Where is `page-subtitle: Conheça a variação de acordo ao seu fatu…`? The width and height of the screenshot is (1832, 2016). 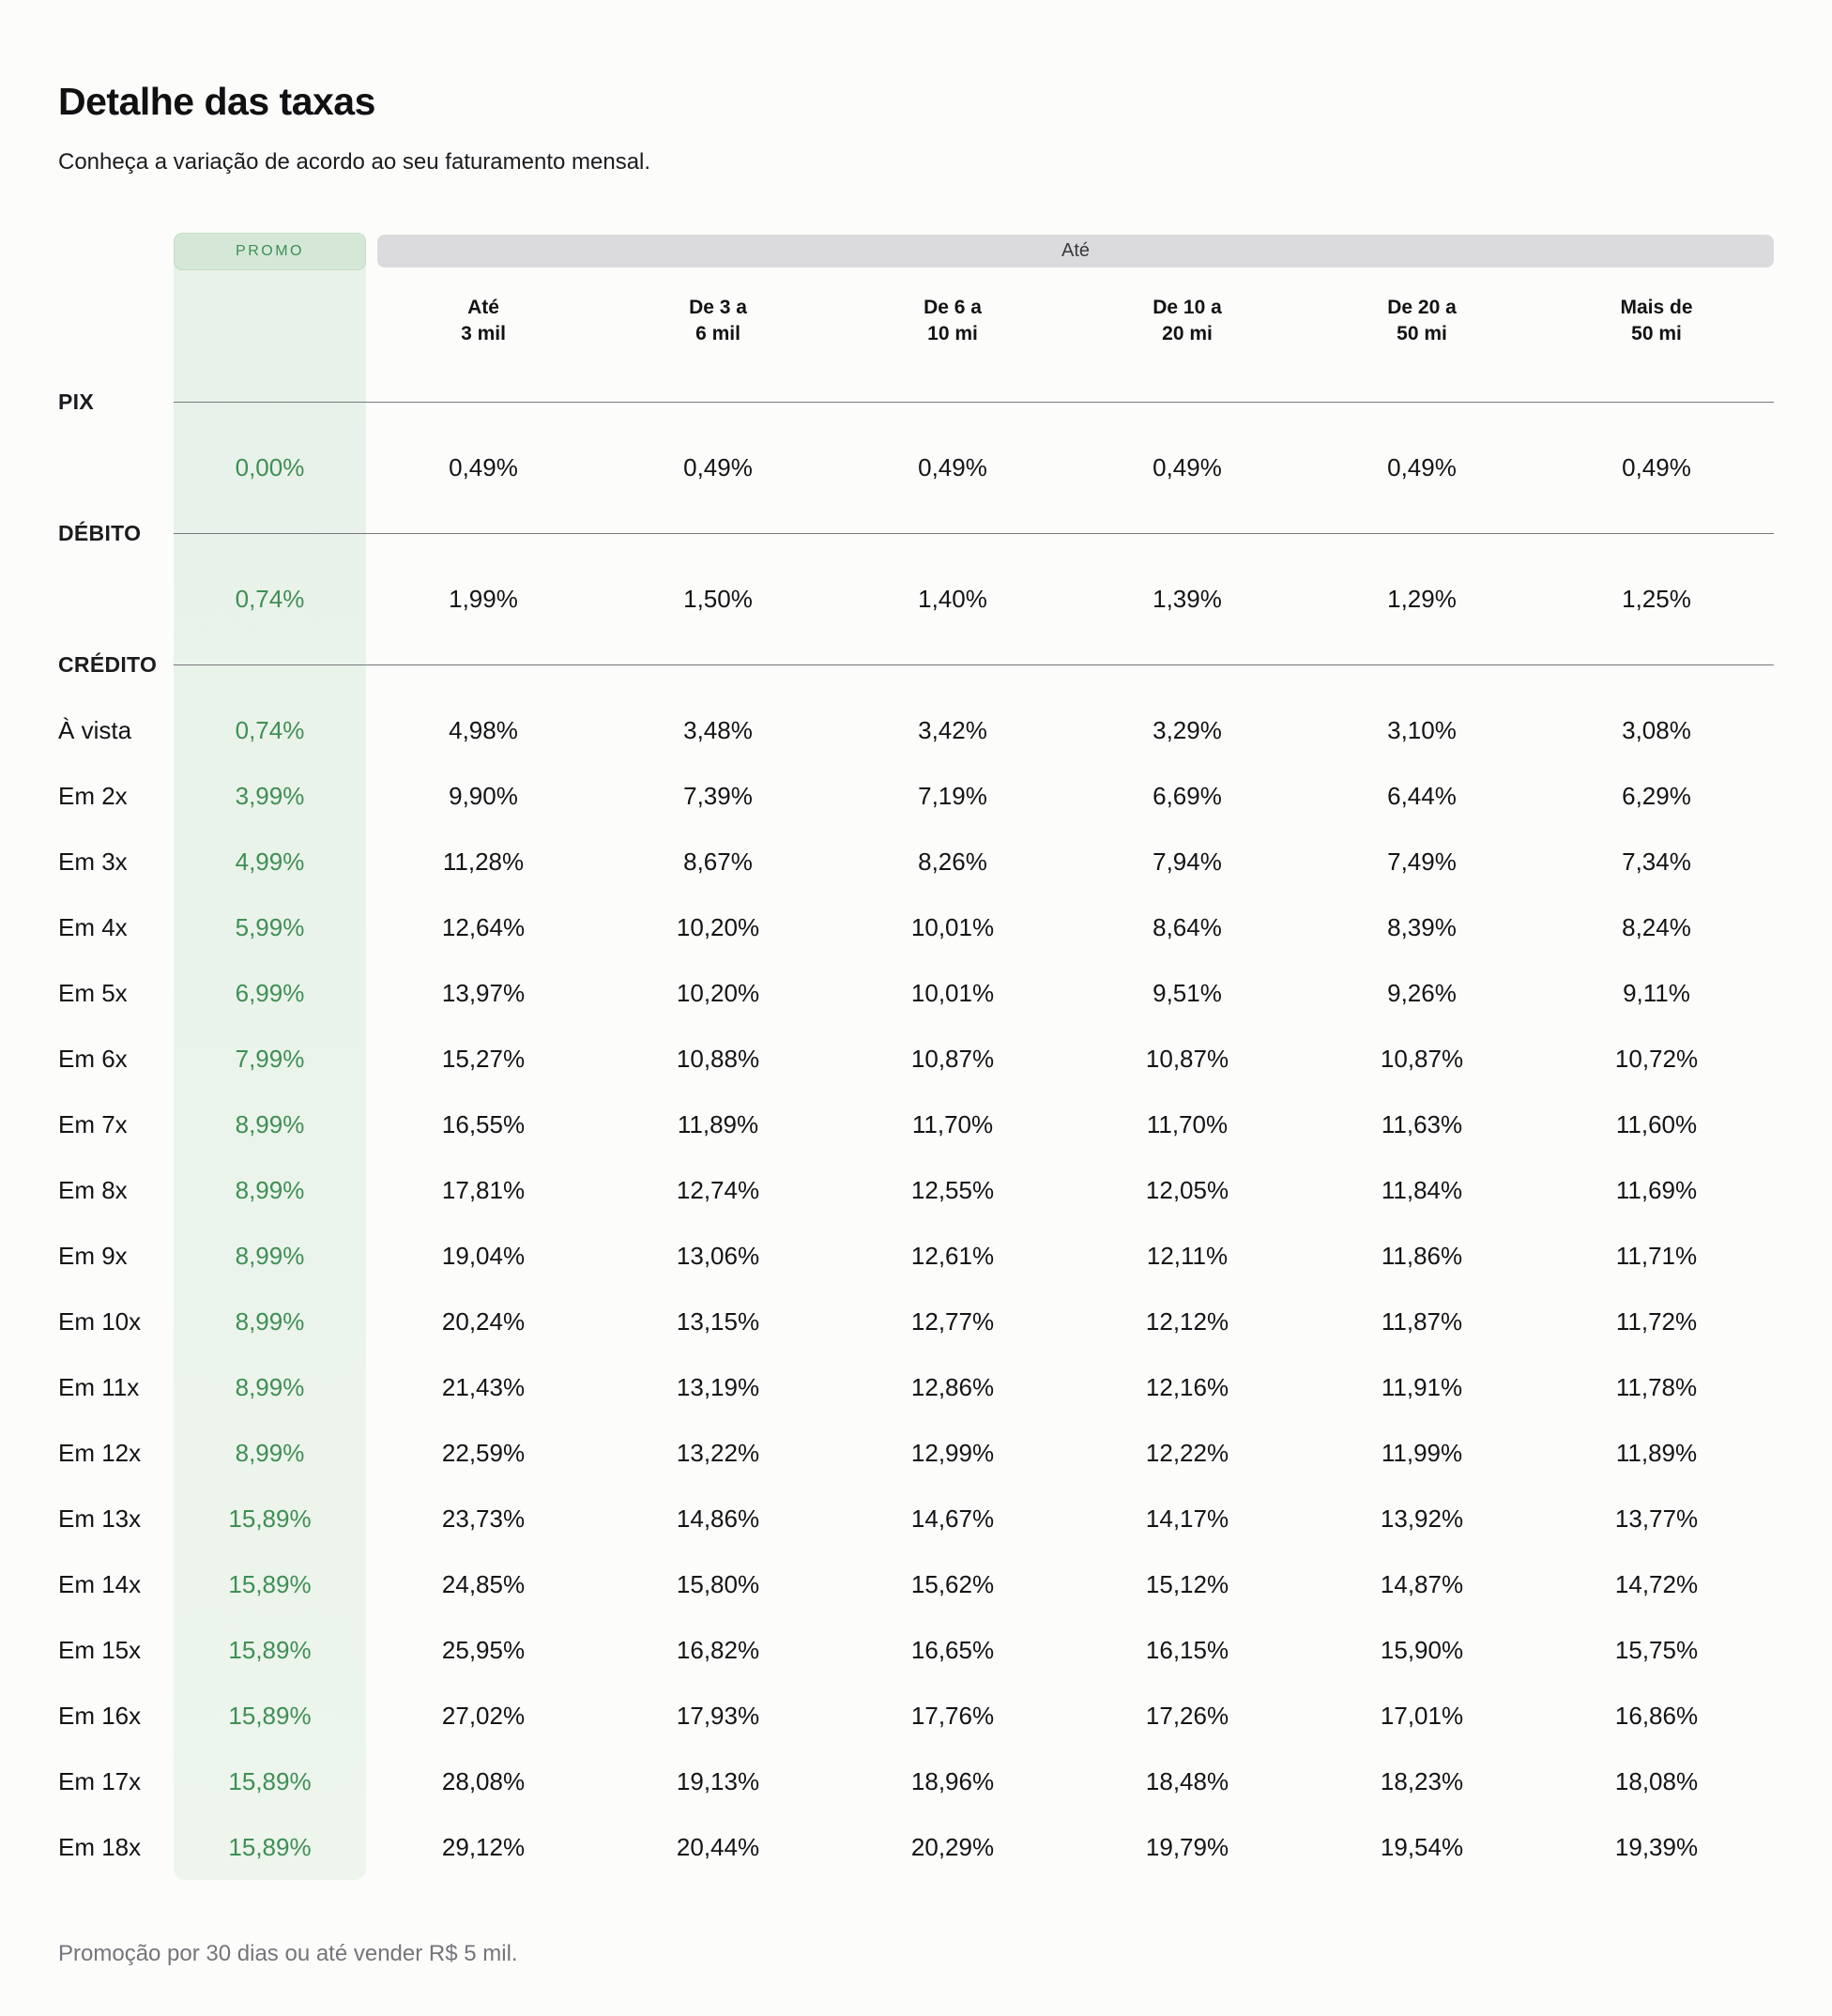 page-subtitle: Conheça a variação de acordo ao seu fatu… is located at coordinates (354, 162).